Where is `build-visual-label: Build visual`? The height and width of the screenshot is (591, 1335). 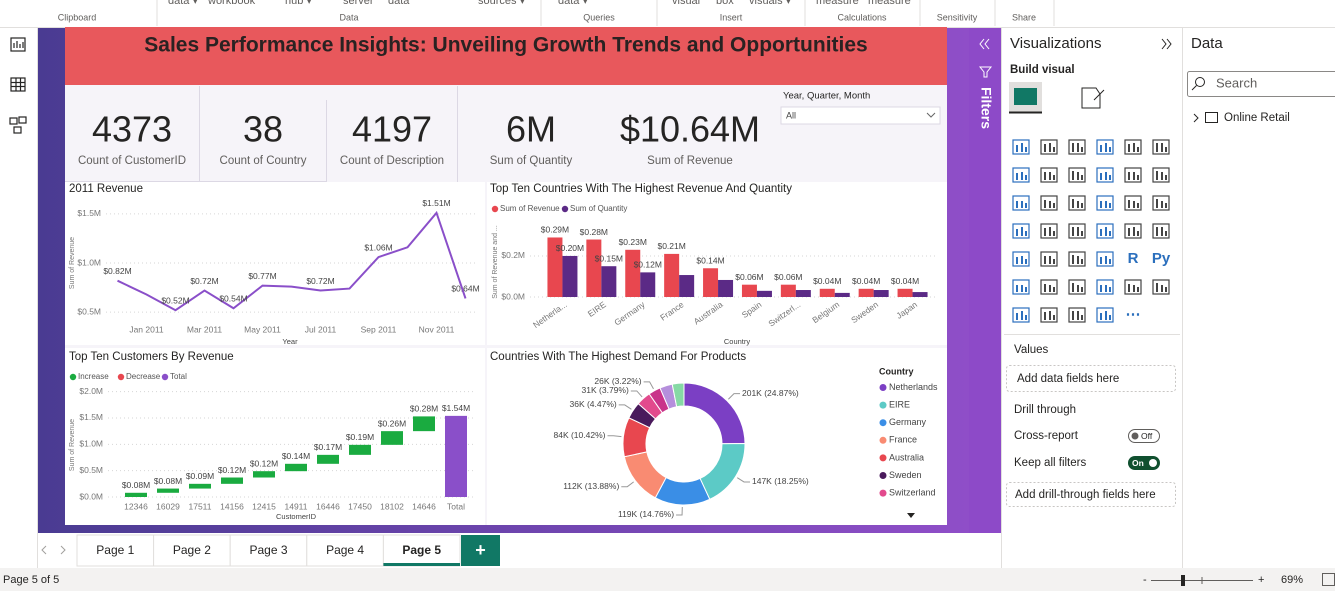 build-visual-label: Build visual is located at coordinates (1042, 70).